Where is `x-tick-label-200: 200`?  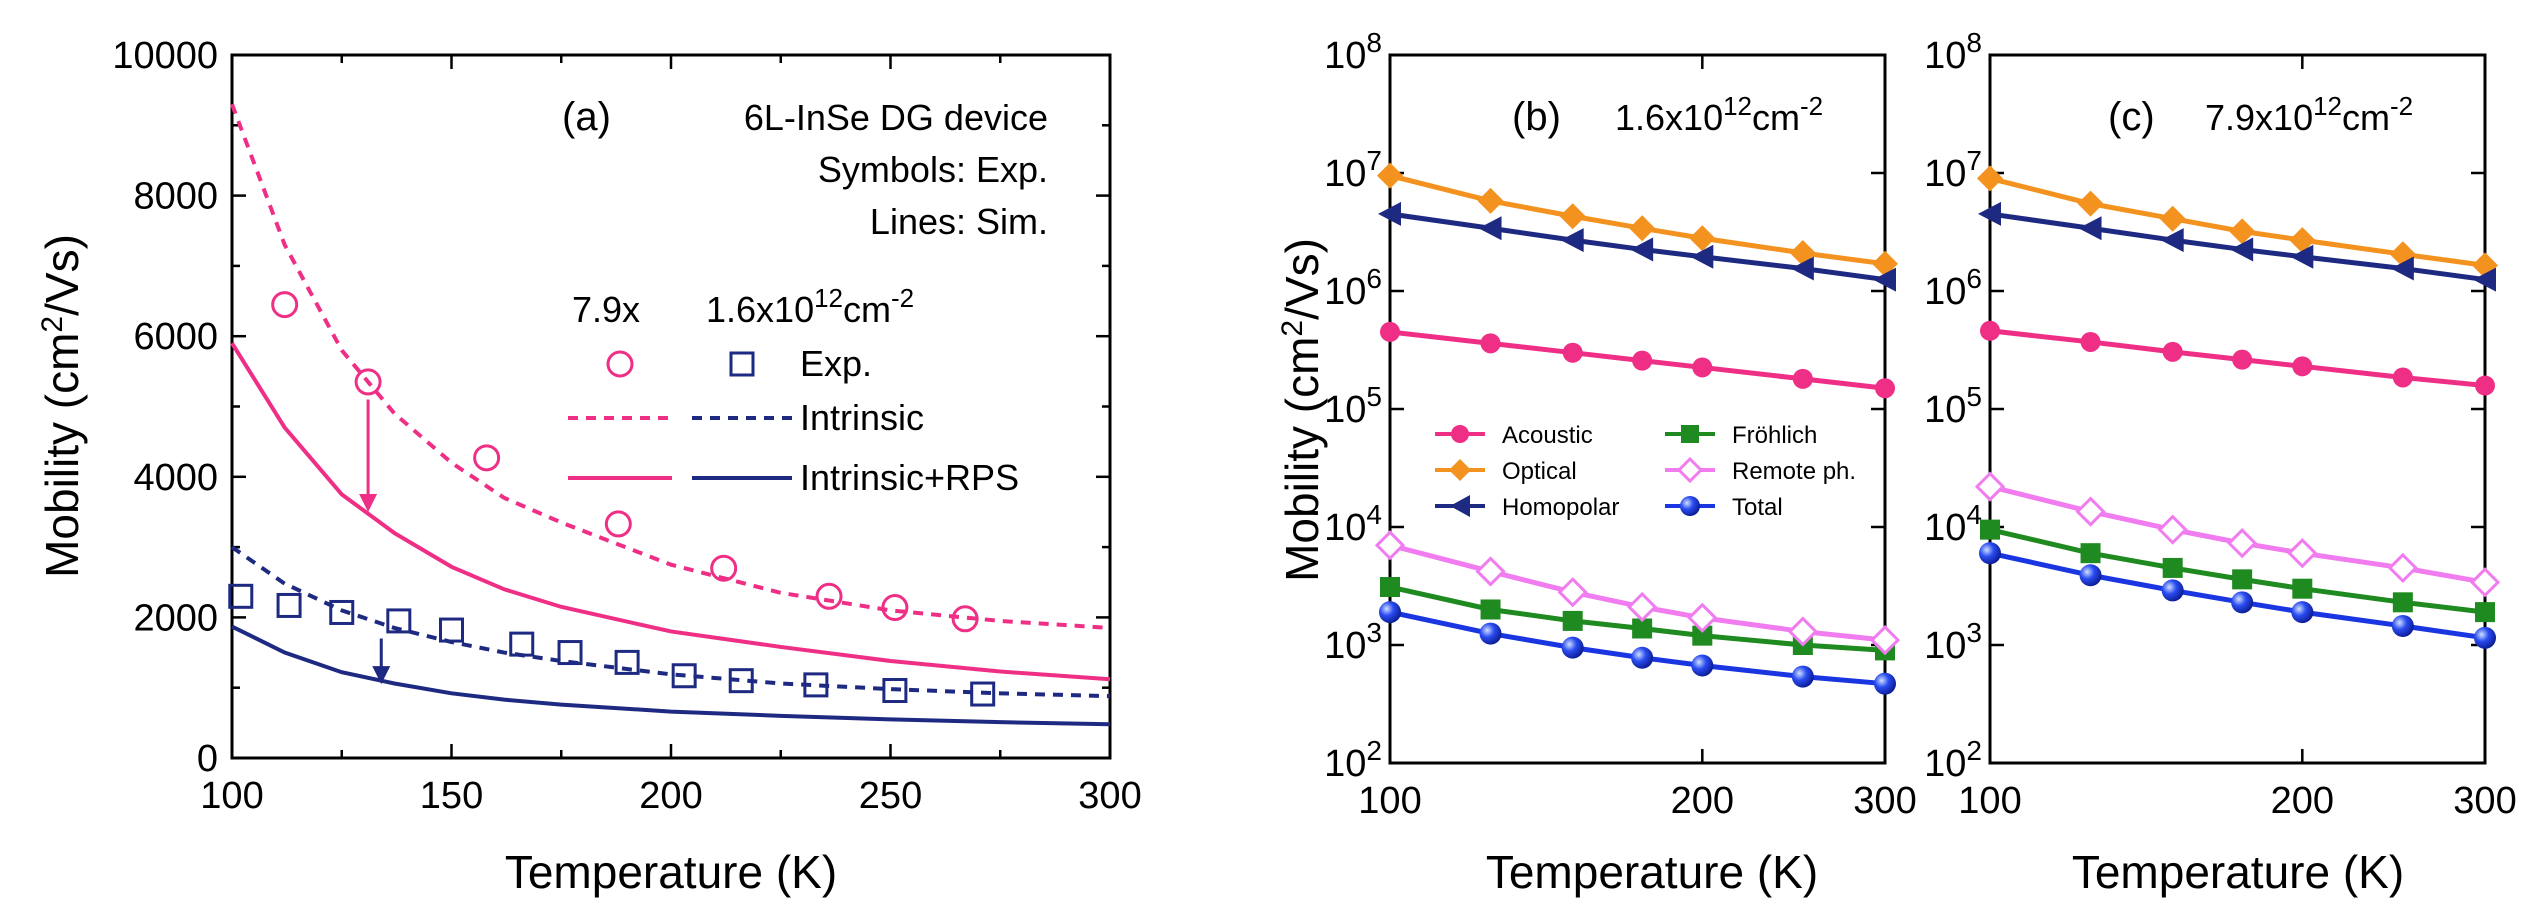
x-tick-label-200: 200 is located at coordinates (1702, 801).